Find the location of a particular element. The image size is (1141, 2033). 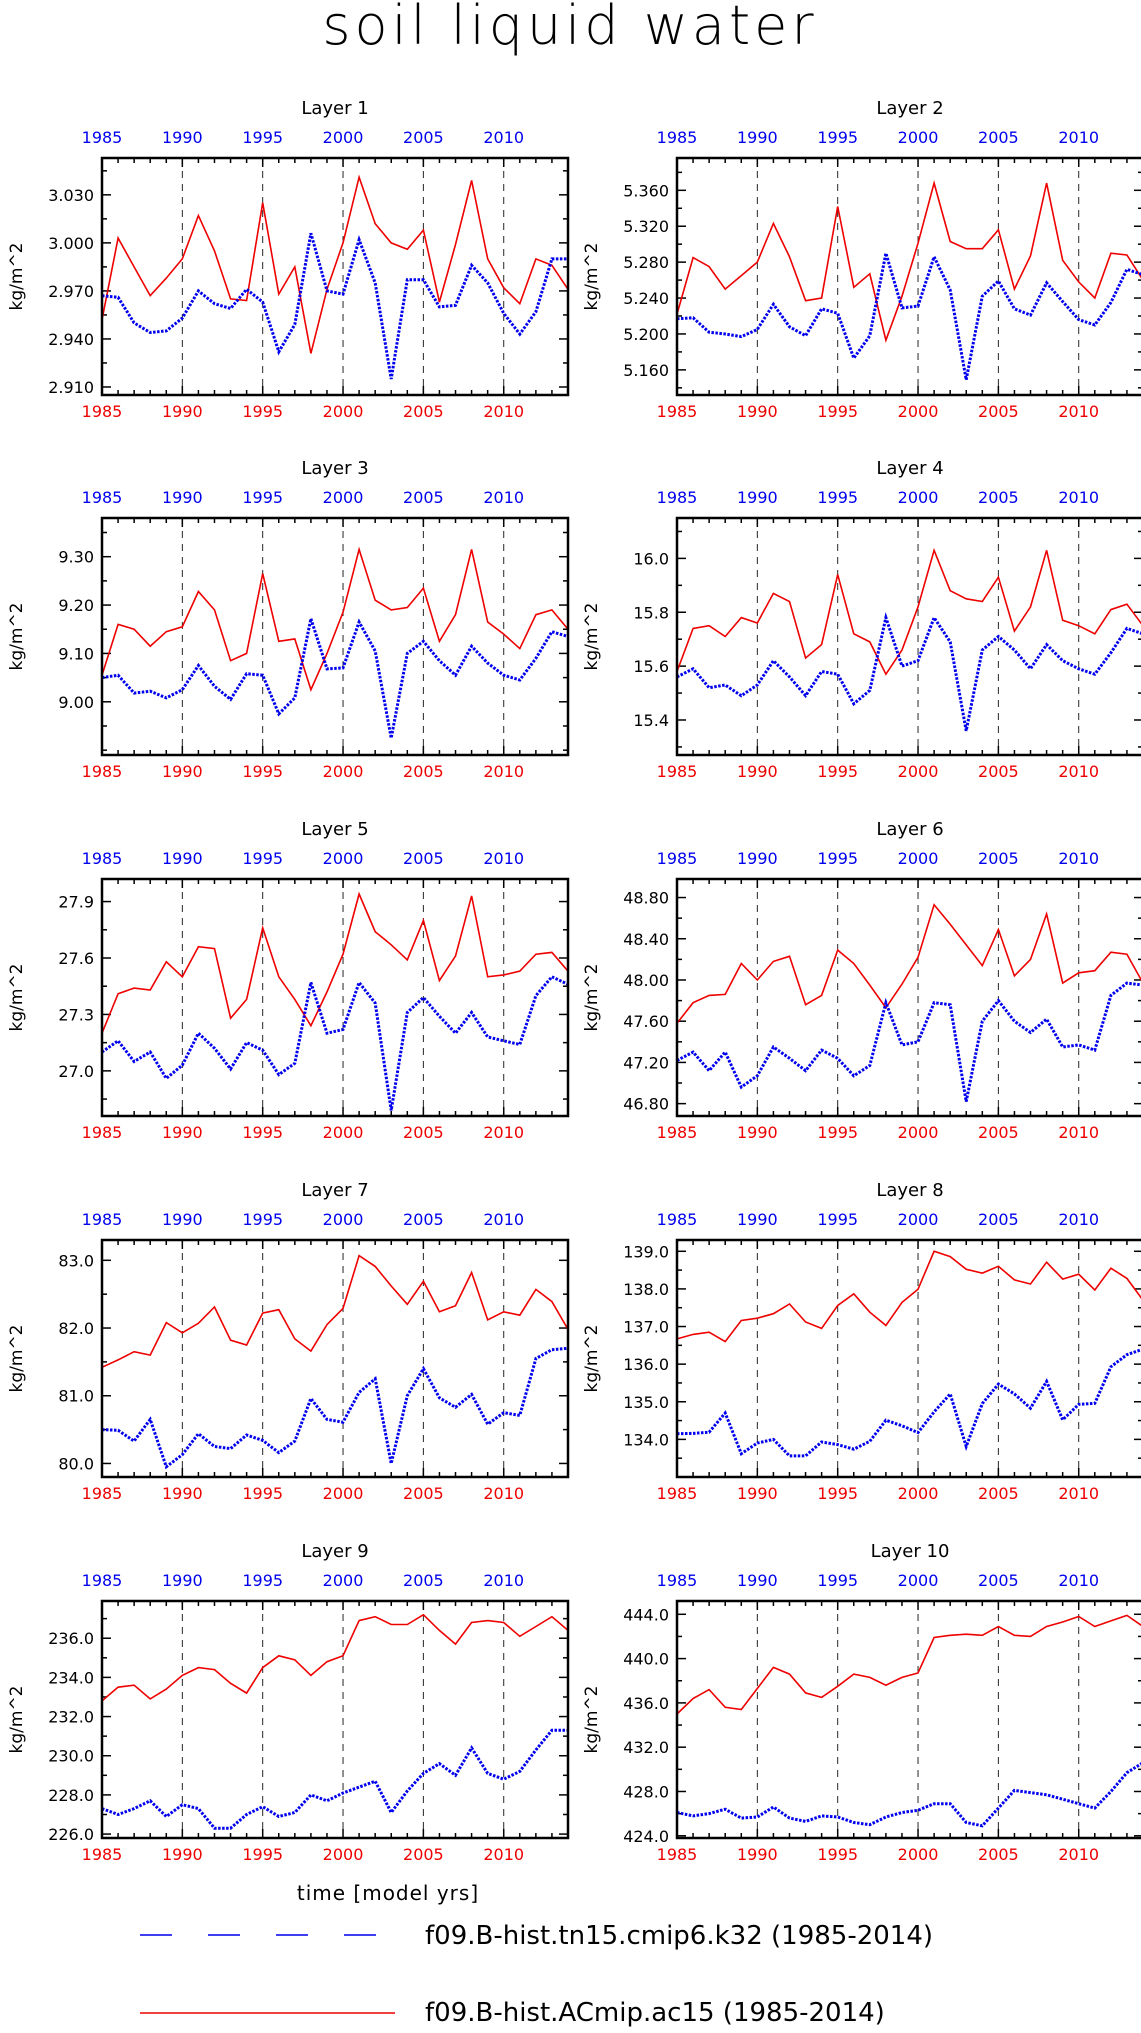

y-tick-label: 27.9 is located at coordinates (76, 902).